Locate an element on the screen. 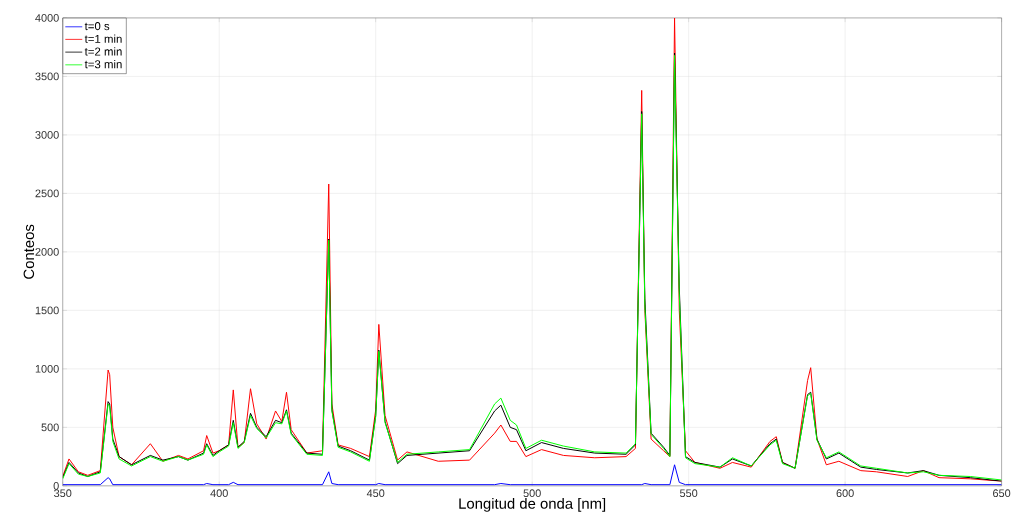 The height and width of the screenshot is (529, 1014). x-tick-label: 600 is located at coordinates (845, 493).